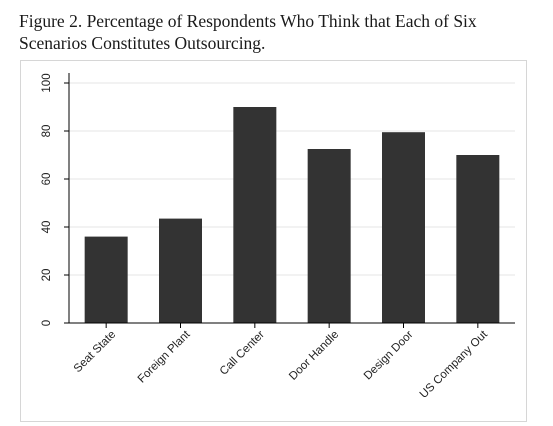 The image size is (553, 426). I want to click on y-tick-label: 80, so click(47, 131).